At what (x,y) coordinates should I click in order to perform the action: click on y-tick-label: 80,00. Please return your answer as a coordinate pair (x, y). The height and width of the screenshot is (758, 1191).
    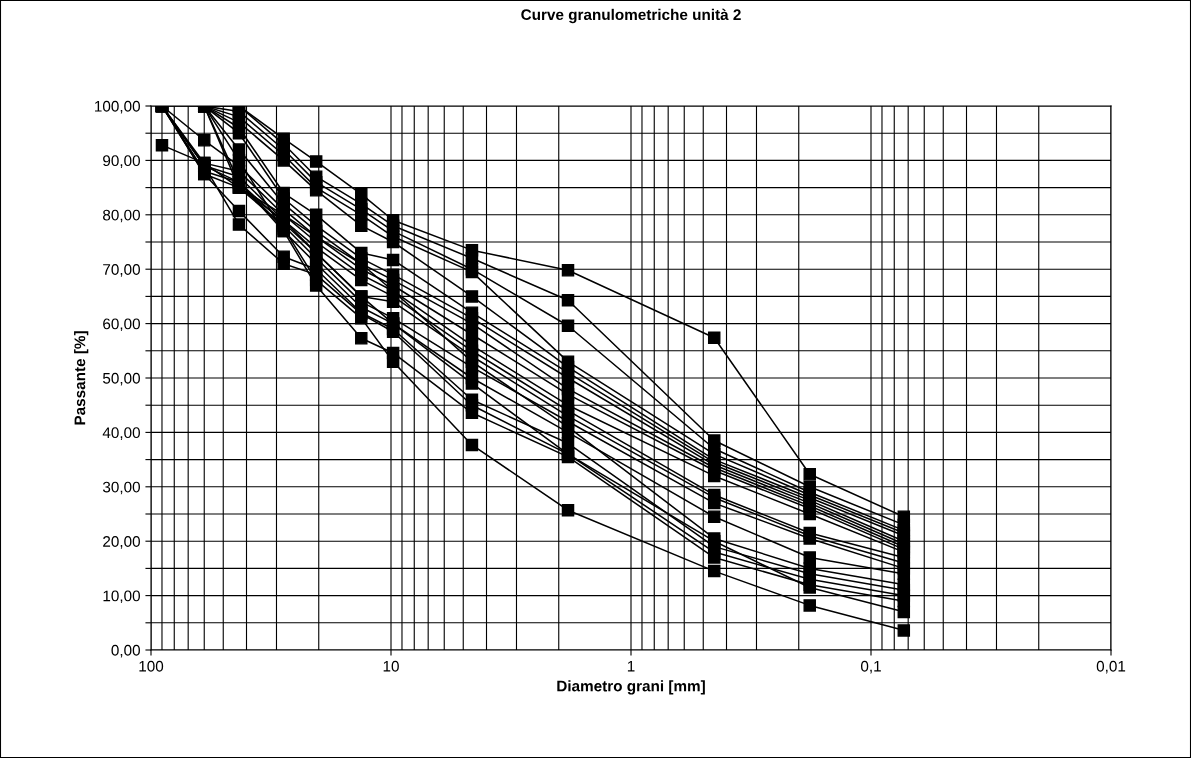
    Looking at the image, I should click on (121, 216).